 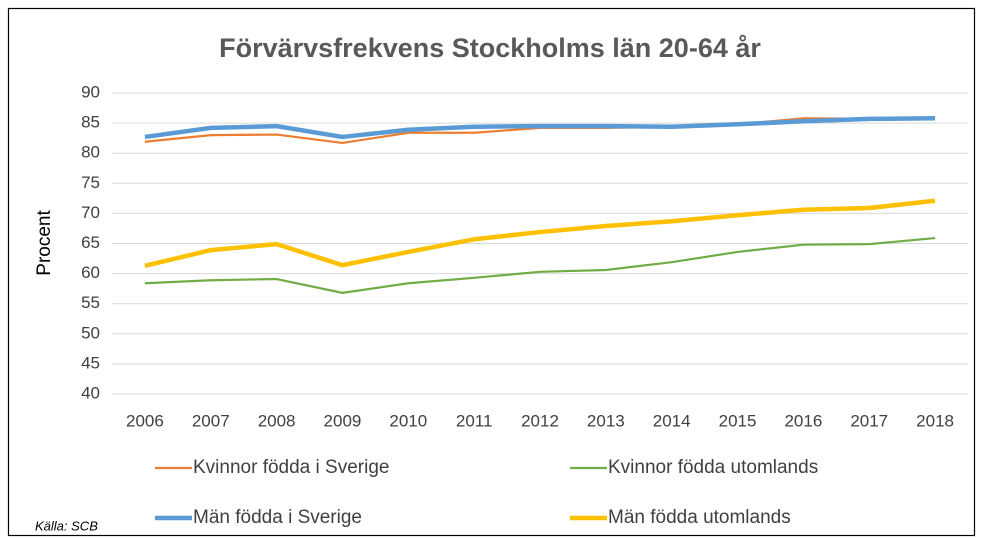 What do you see at coordinates (713, 467) in the screenshot?
I see `legend-label: Kvinnor födda utomlands` at bounding box center [713, 467].